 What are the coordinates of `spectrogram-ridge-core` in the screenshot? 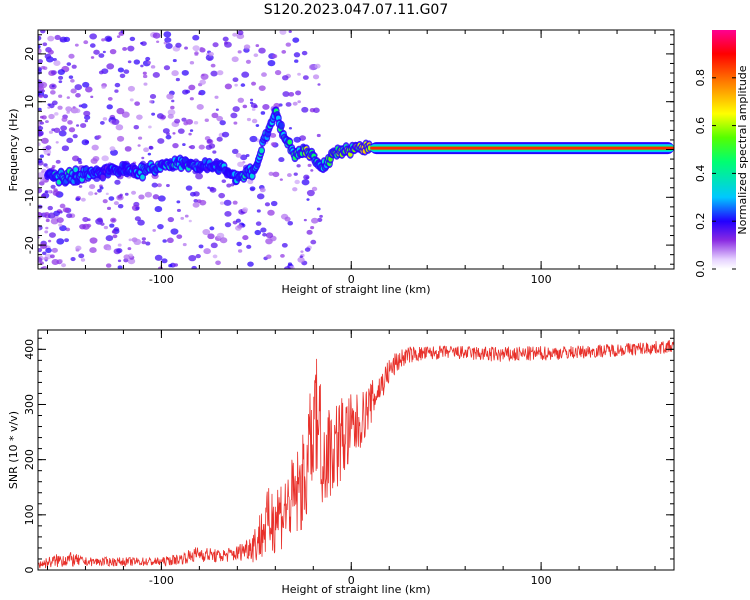 It's located at (261, 151).